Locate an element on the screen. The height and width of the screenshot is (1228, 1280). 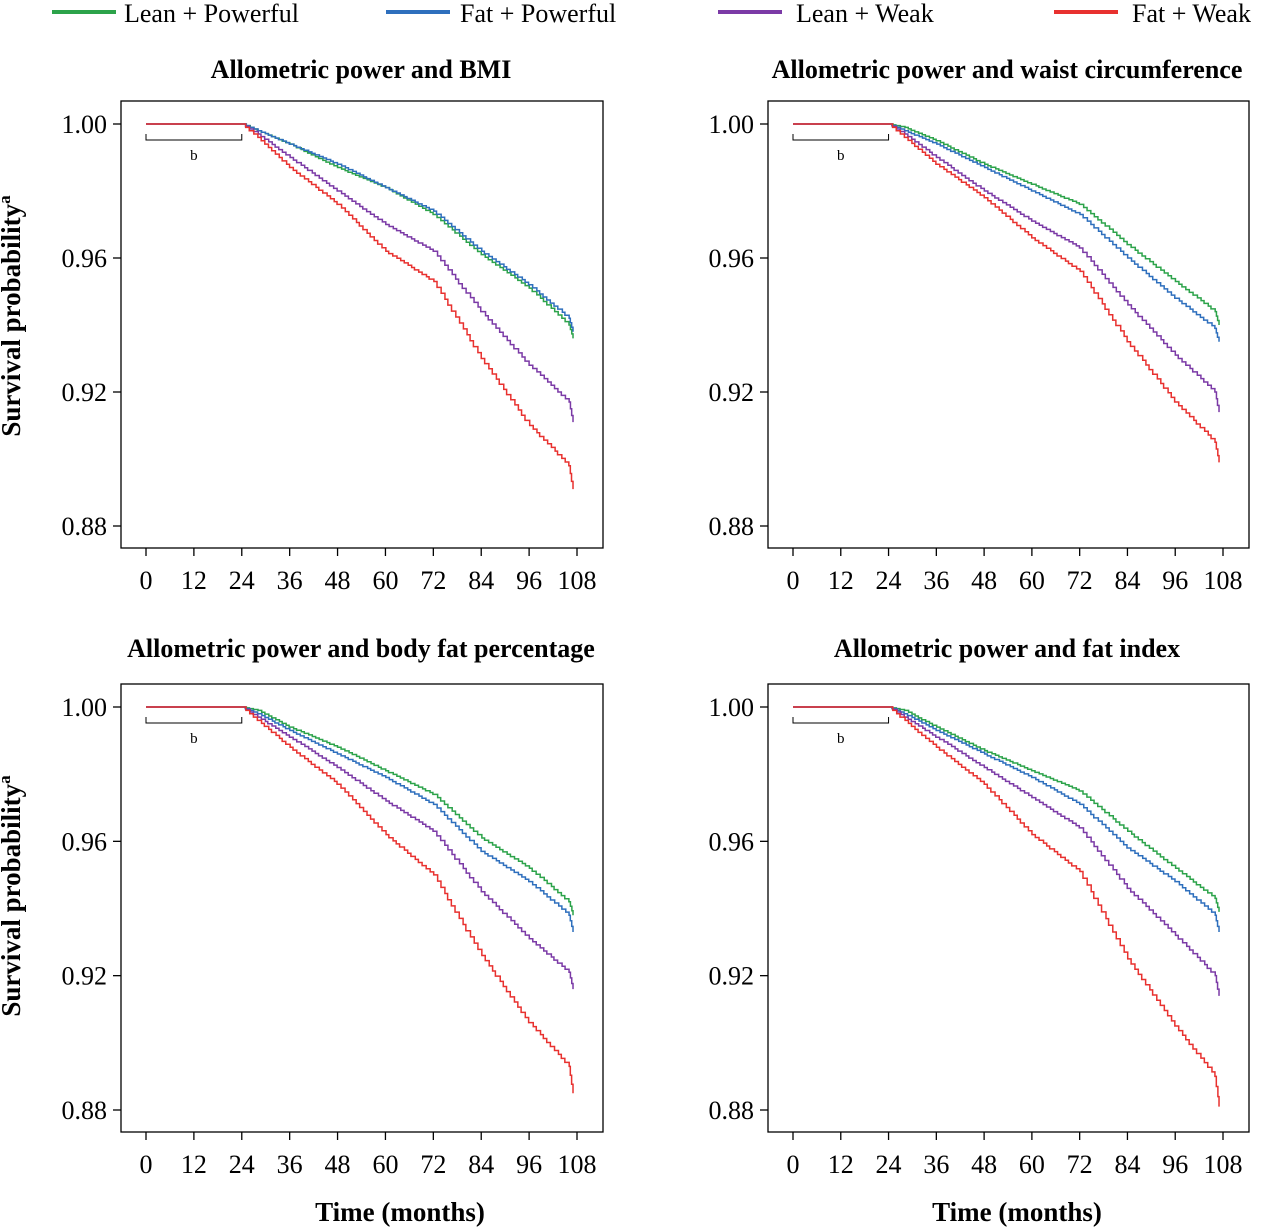
panel-title-fat-index: Allometric power and fat index is located at coordinates (1007, 648).